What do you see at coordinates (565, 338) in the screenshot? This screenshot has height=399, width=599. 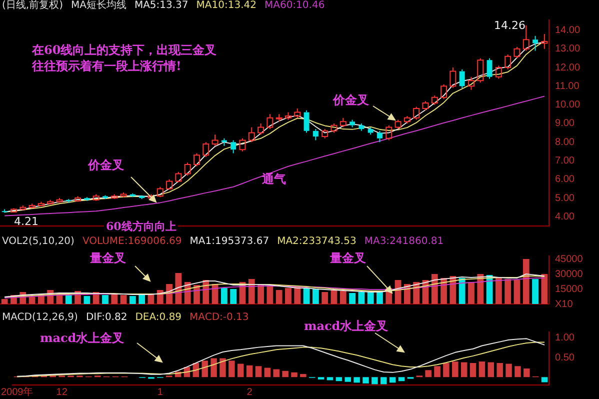 I see `y-tick-label: 1.00` at bounding box center [565, 338].